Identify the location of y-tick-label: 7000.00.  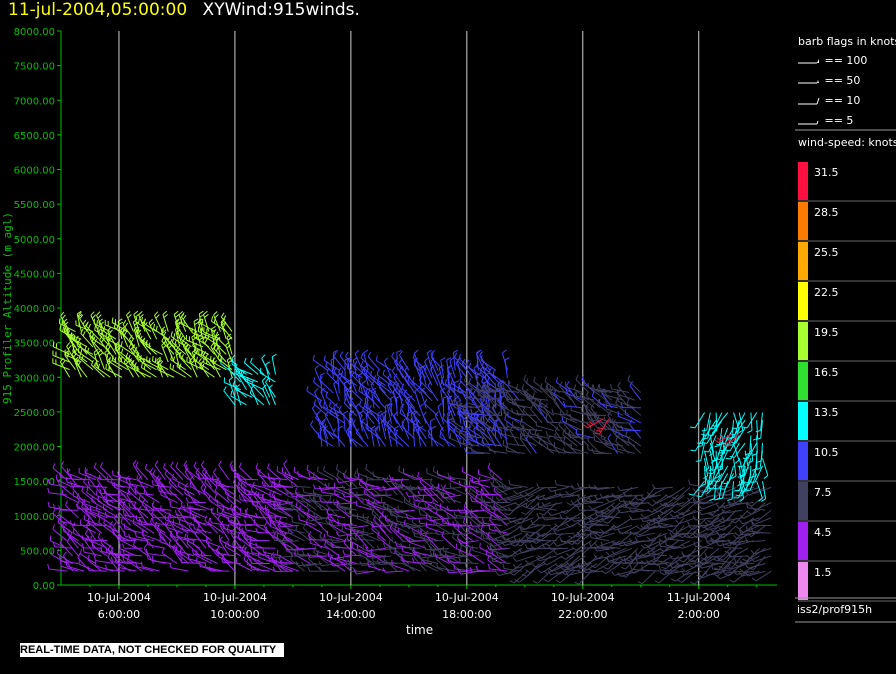
(34, 101).